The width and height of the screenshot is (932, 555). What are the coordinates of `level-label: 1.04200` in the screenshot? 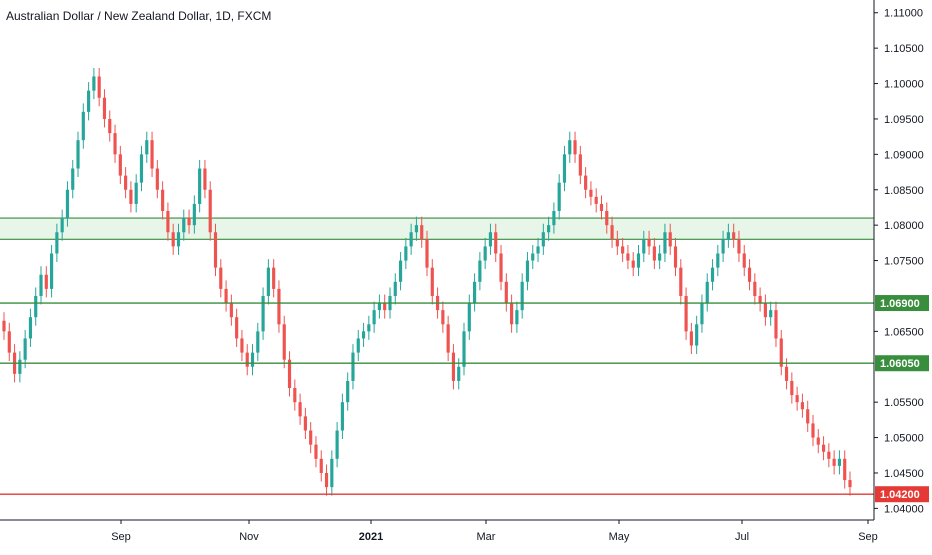 It's located at (900, 495).